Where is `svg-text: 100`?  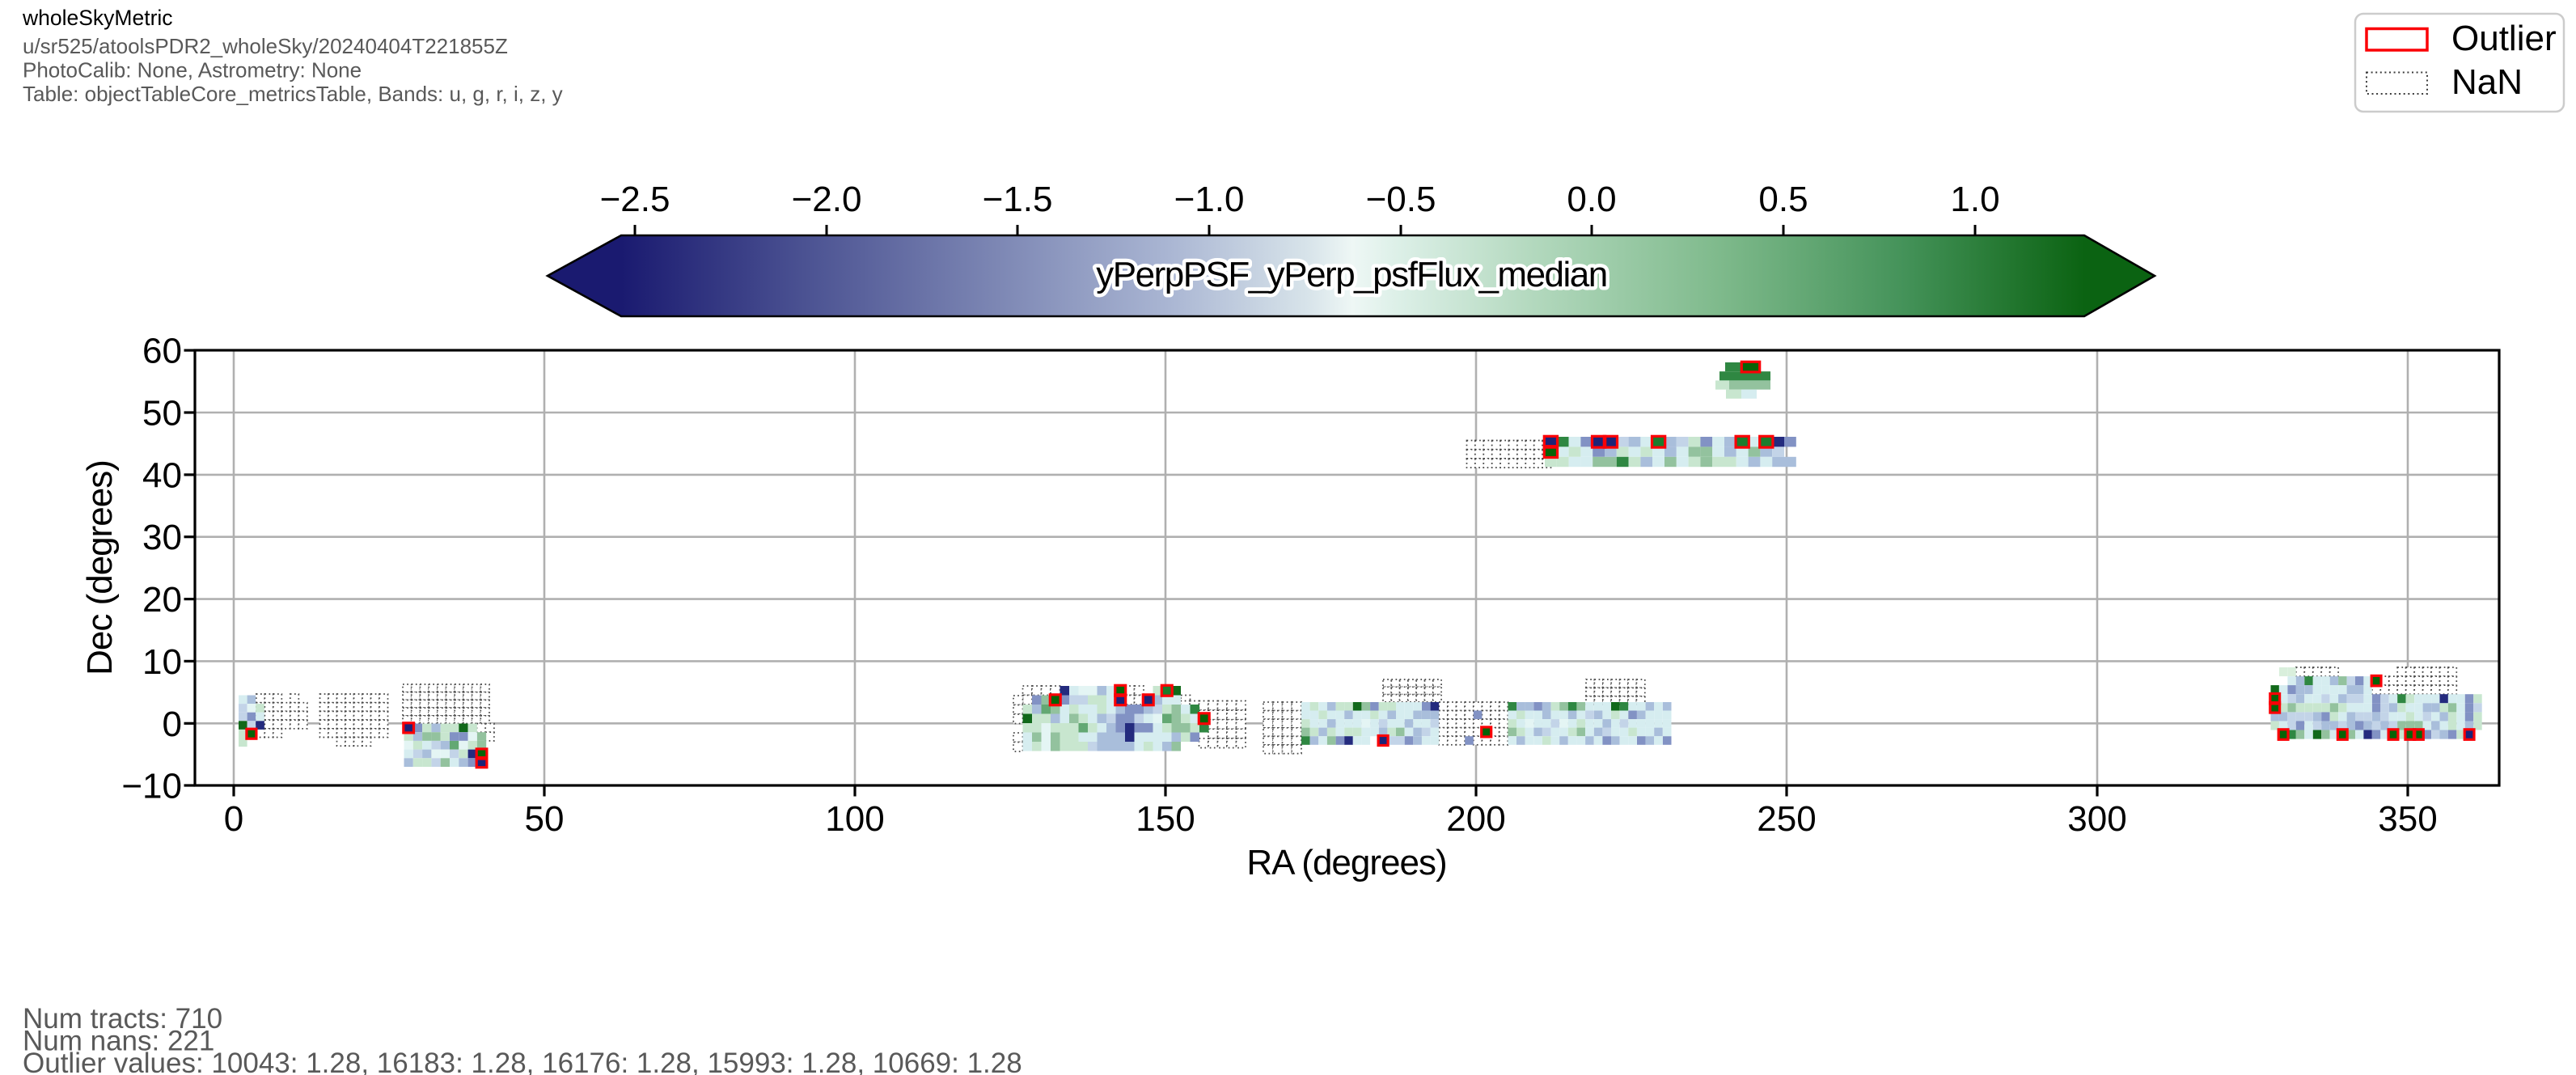 svg-text: 100 is located at coordinates (855, 819).